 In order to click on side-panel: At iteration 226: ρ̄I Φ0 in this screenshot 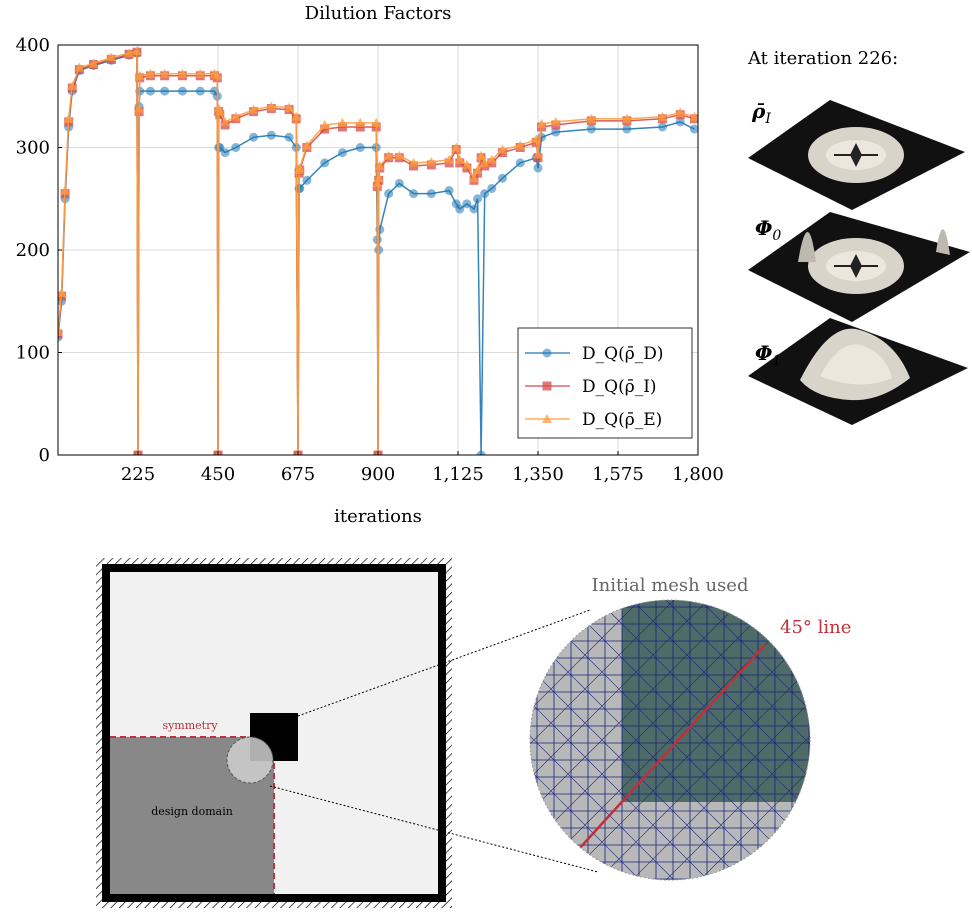, I will do `click(858, 236)`.